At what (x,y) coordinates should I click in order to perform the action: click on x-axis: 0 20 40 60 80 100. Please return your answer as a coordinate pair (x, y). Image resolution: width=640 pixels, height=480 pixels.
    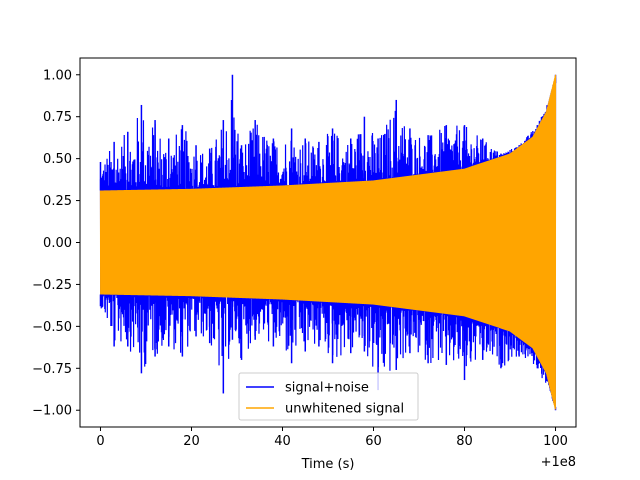
    Looking at the image, I should click on (332, 438).